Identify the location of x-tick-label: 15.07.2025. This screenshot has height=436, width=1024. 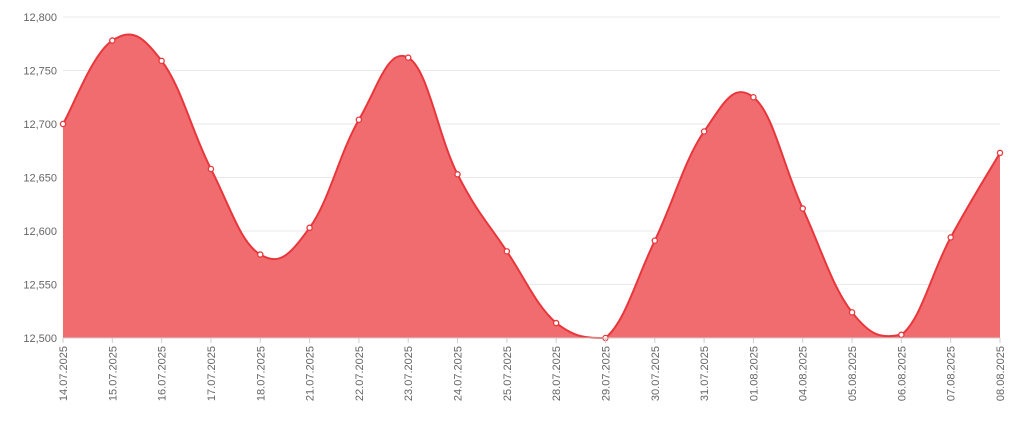
(113, 373).